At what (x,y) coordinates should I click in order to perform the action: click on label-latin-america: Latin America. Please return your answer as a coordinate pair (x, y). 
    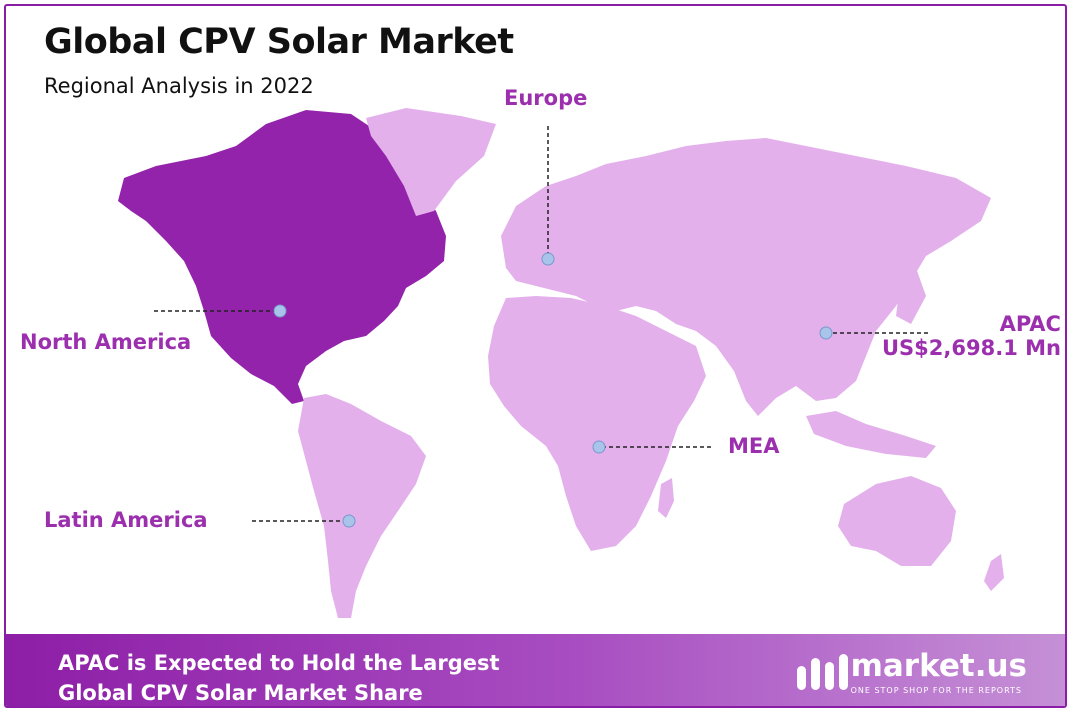
    Looking at the image, I should click on (126, 520).